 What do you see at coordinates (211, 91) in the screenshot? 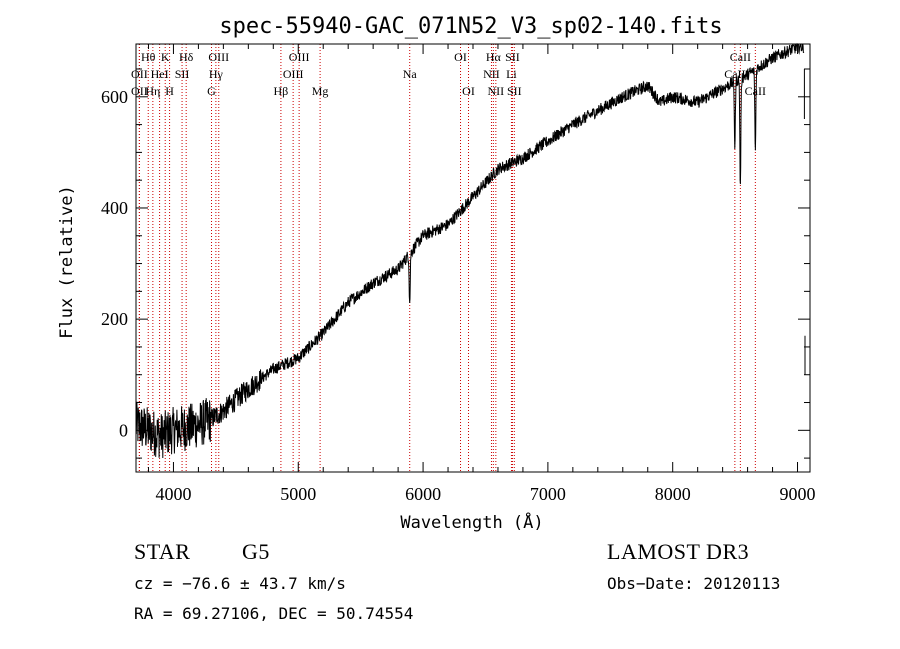
I see `spectral-line-label: G` at bounding box center [211, 91].